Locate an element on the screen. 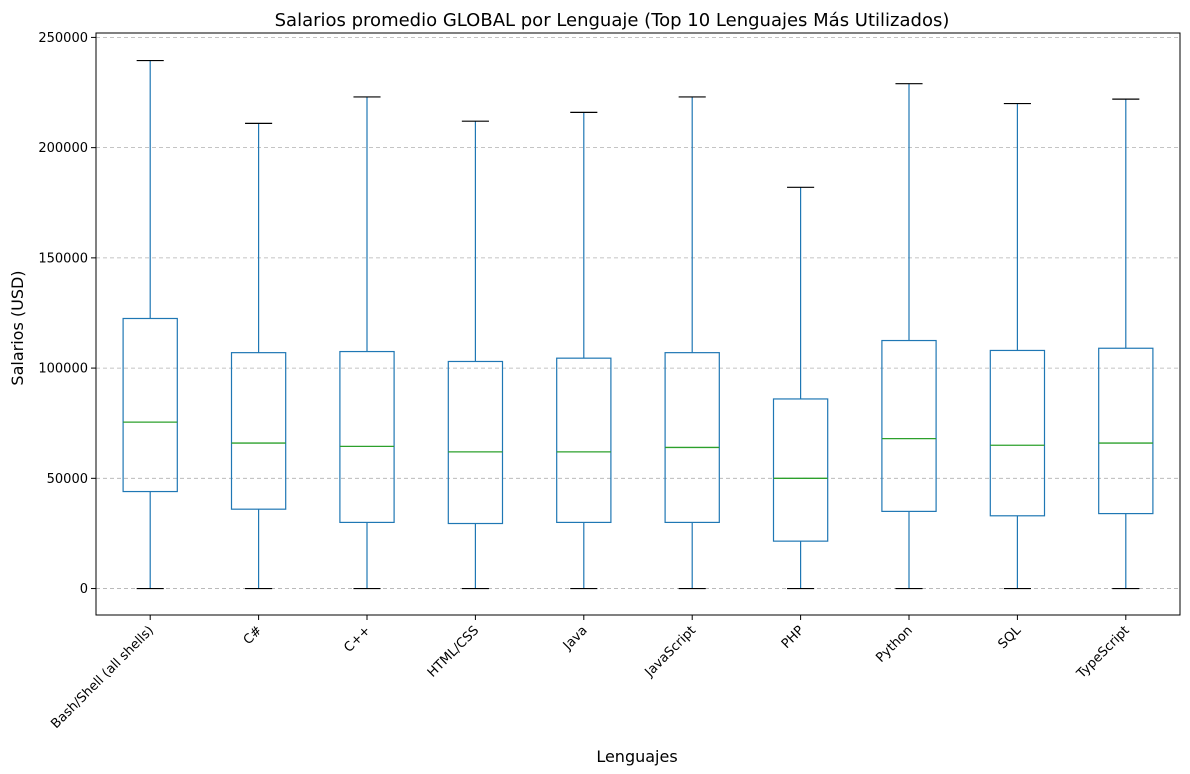 The height and width of the screenshot is (774, 1190). x-tick-label: Java is located at coordinates (575, 638).